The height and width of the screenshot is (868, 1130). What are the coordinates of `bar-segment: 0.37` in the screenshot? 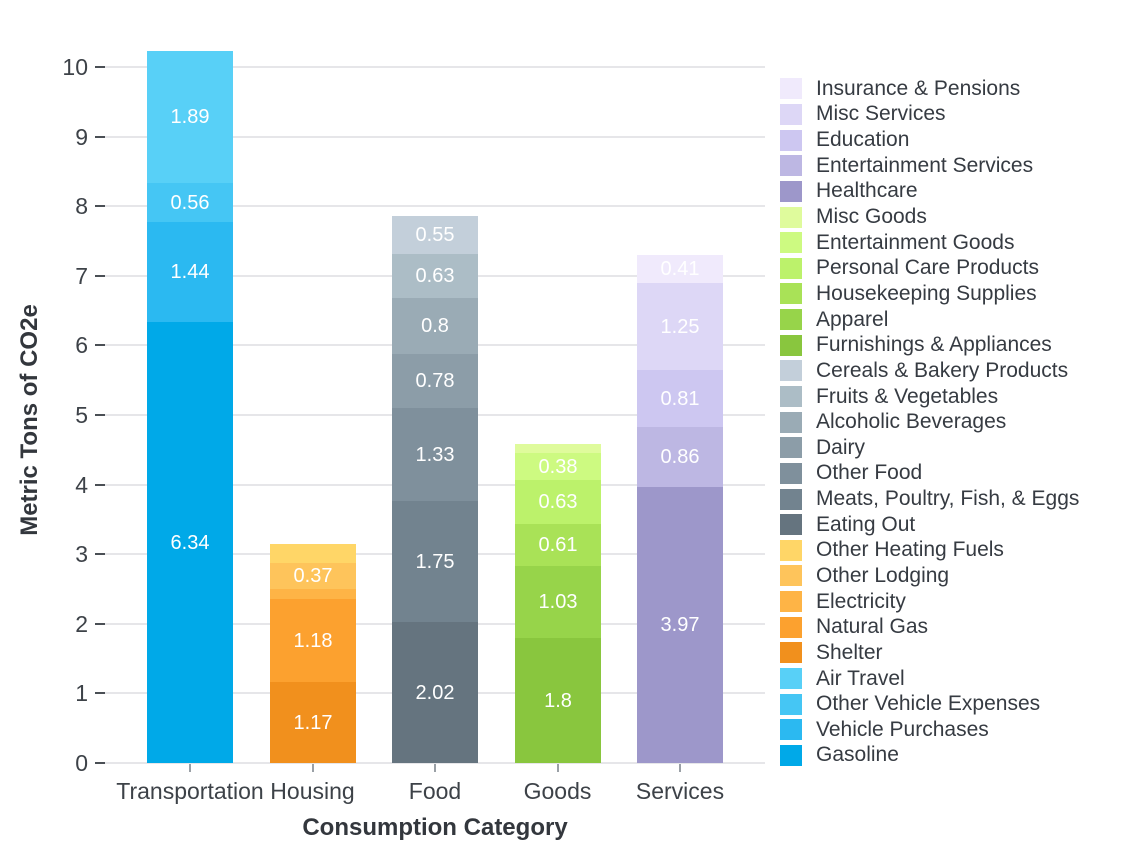 It's located at (313, 576).